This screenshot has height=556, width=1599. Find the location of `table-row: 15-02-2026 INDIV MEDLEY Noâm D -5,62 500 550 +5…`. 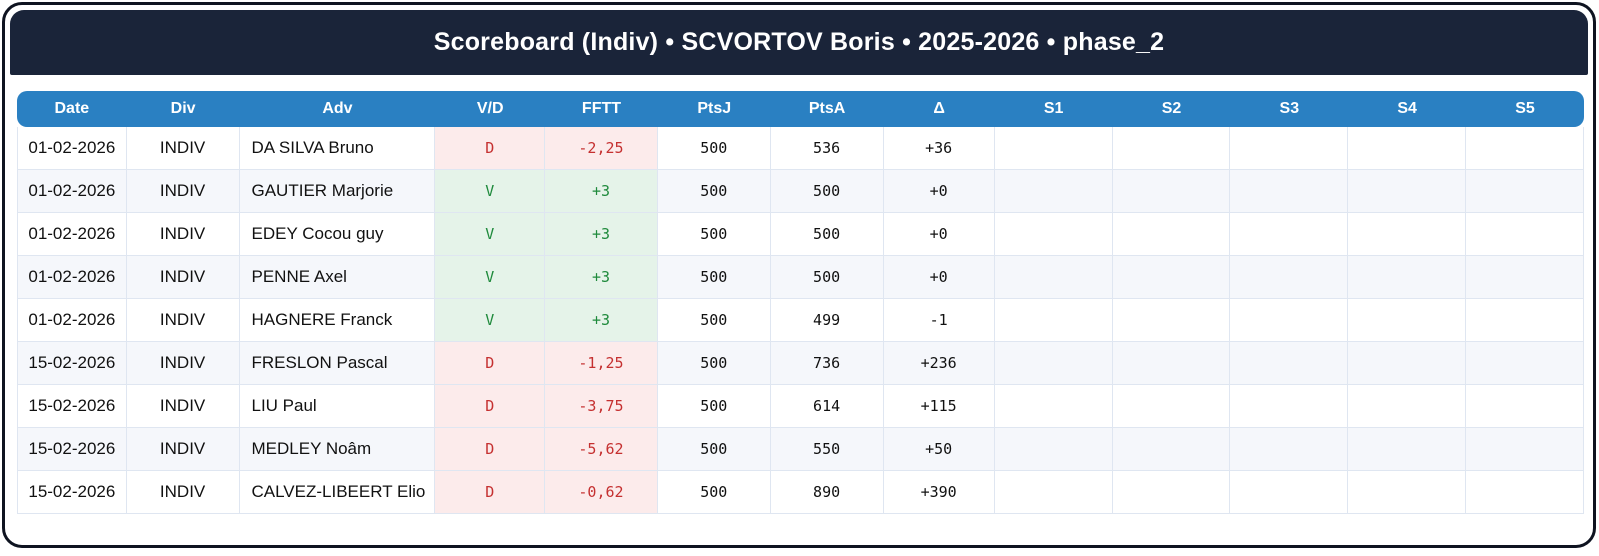

table-row: 15-02-2026 INDIV MEDLEY Noâm D -5,62 500 550 +5… is located at coordinates (800, 449).